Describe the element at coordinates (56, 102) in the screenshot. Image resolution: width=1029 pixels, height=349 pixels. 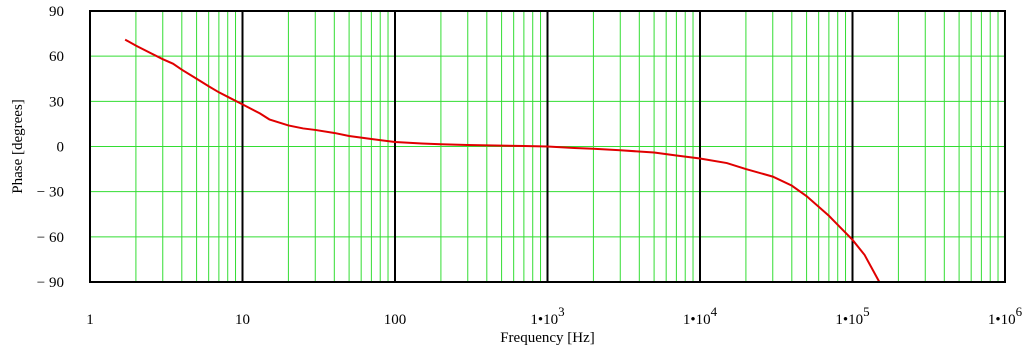
I see `y-tick-label: 30` at that location.